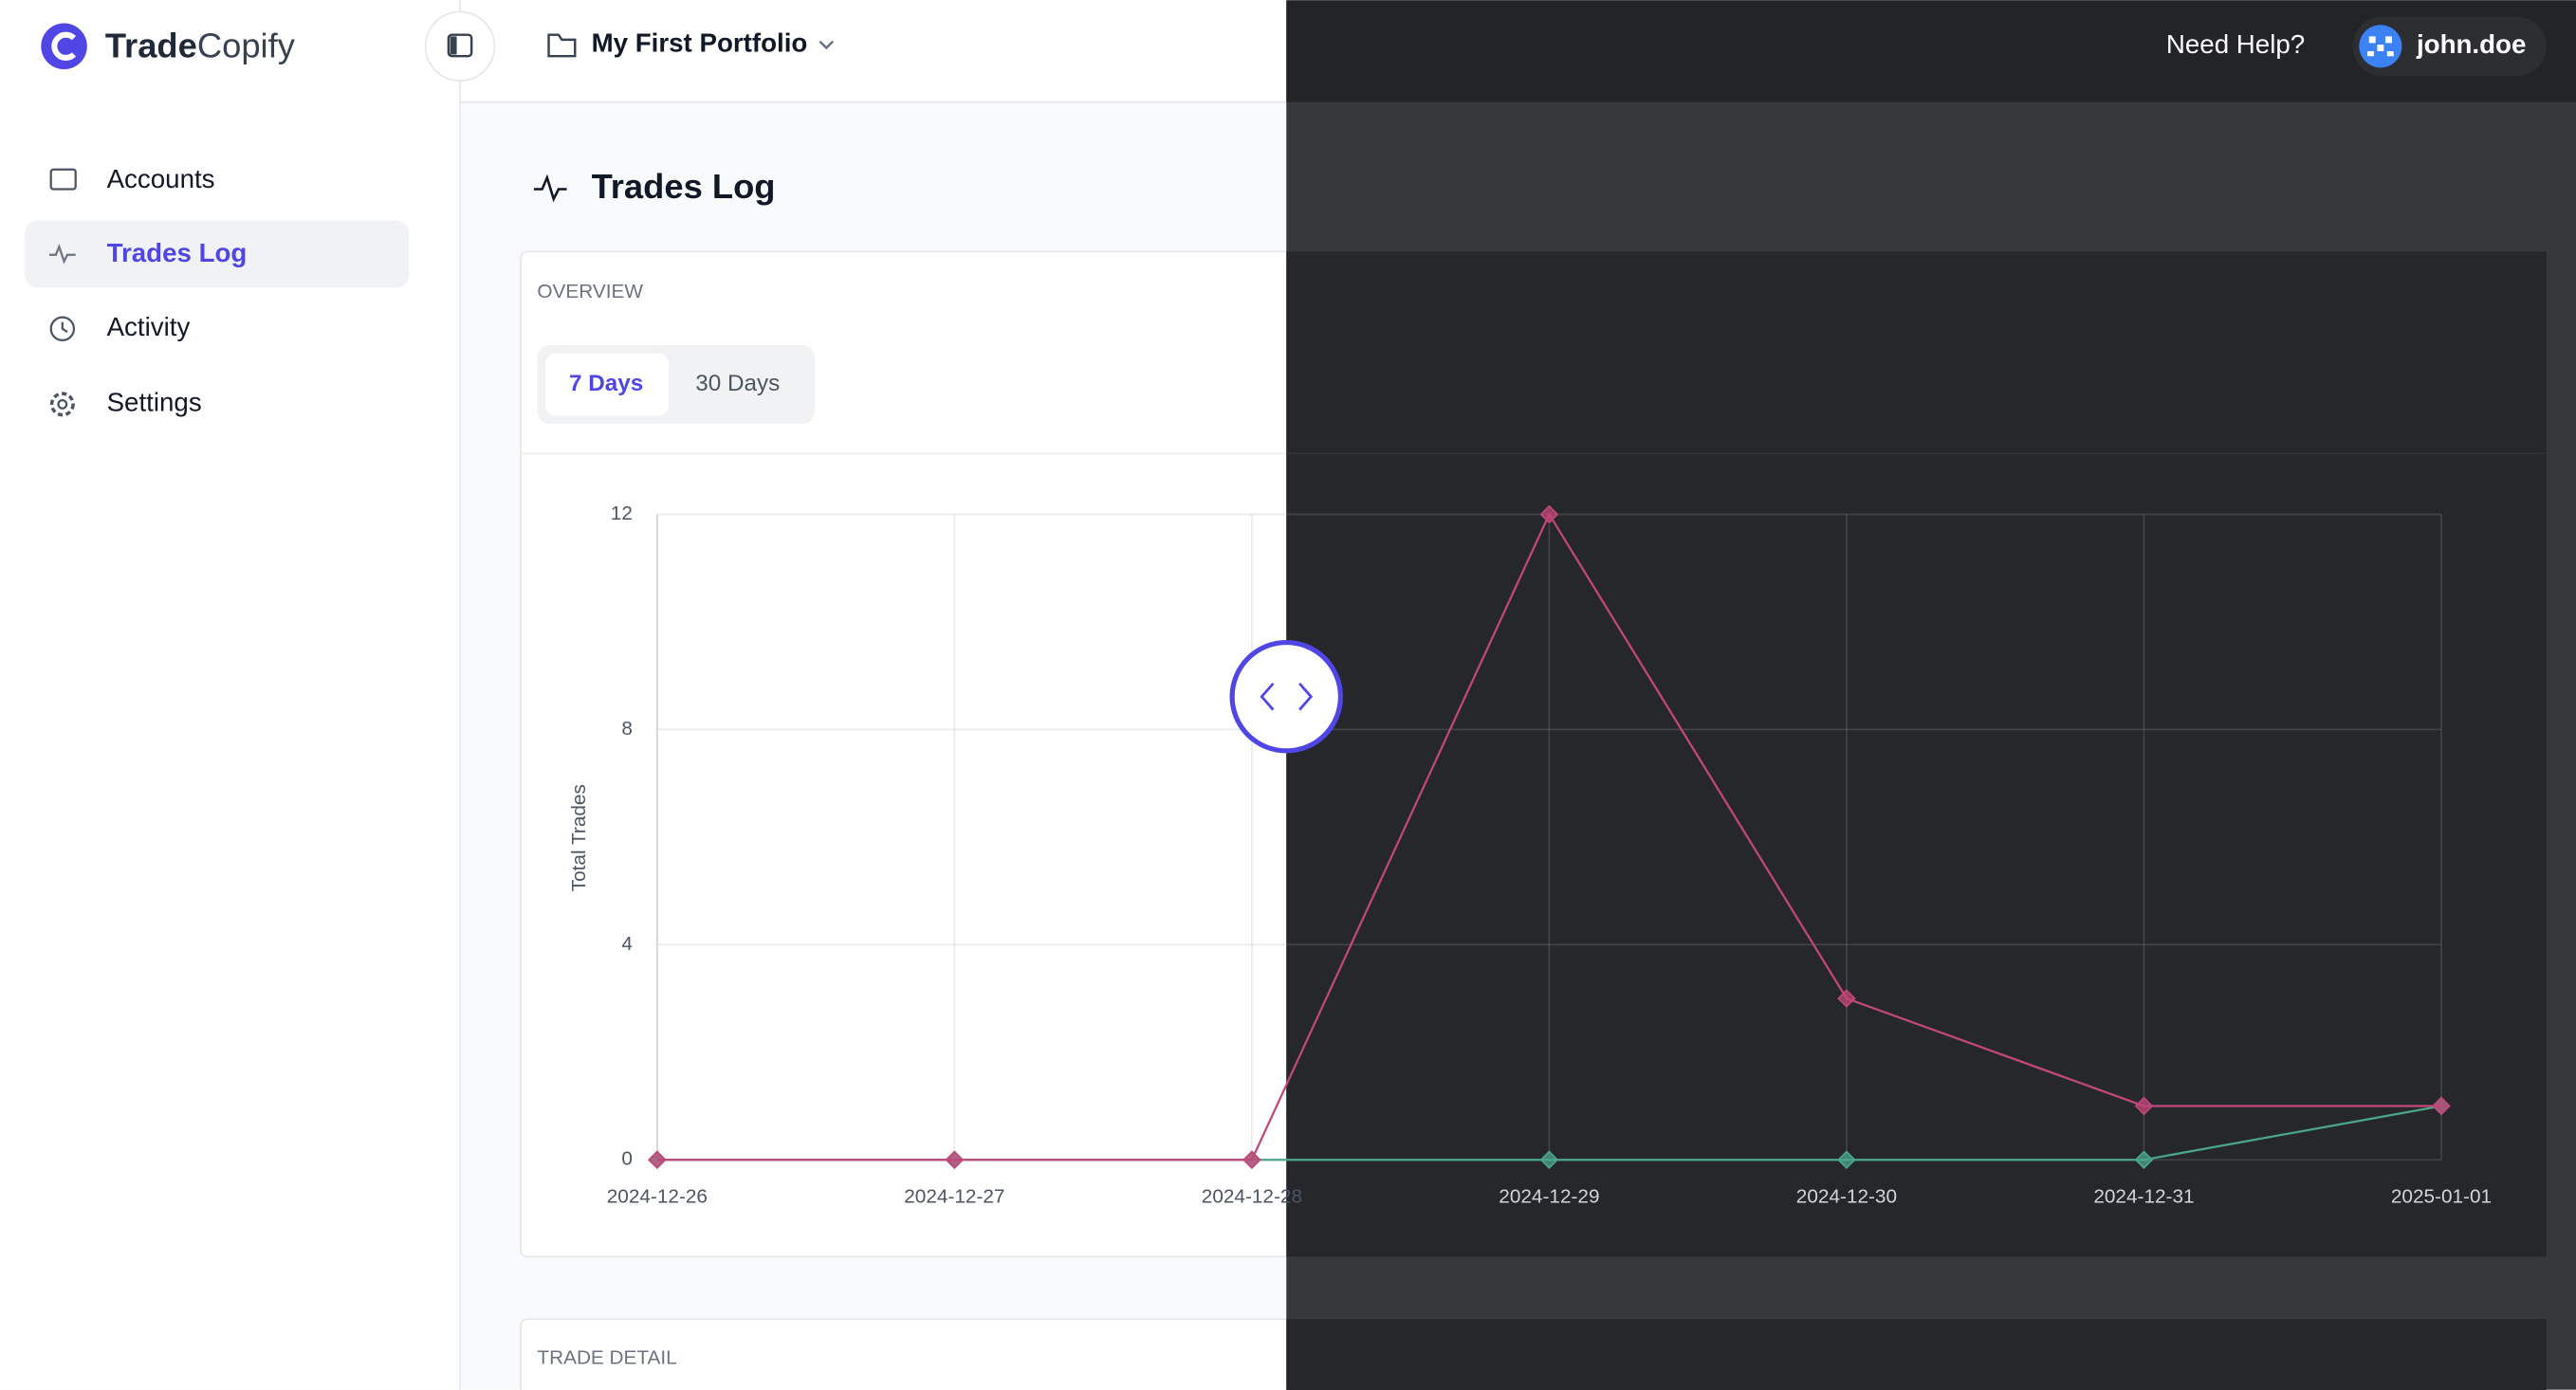 This screenshot has width=2576, height=1390. Describe the element at coordinates (1252, 1197) in the screenshot. I see `x-tick-label: 2024-12-28` at that location.